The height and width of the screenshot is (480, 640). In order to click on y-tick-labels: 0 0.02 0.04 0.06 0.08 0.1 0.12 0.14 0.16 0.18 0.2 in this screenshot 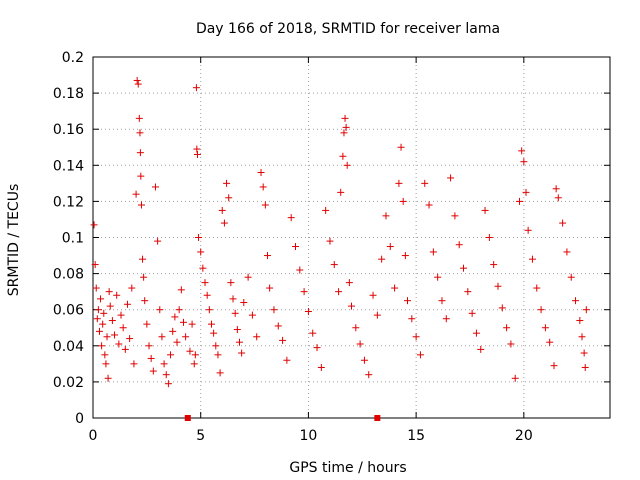, I will do `click(68, 238)`.